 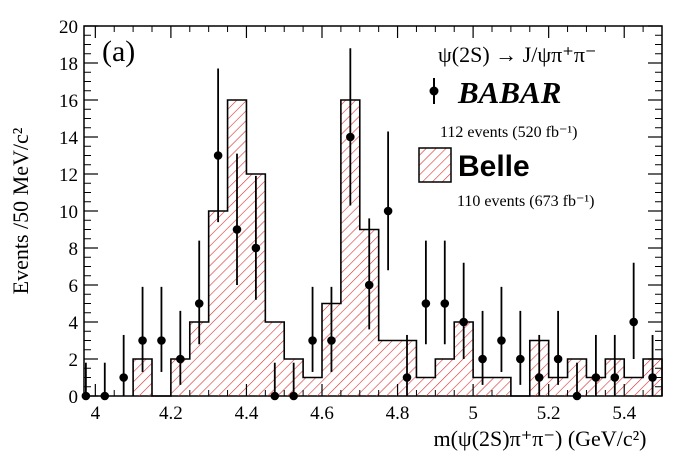 I want to click on legend-belle-swatch, so click(x=435, y=165).